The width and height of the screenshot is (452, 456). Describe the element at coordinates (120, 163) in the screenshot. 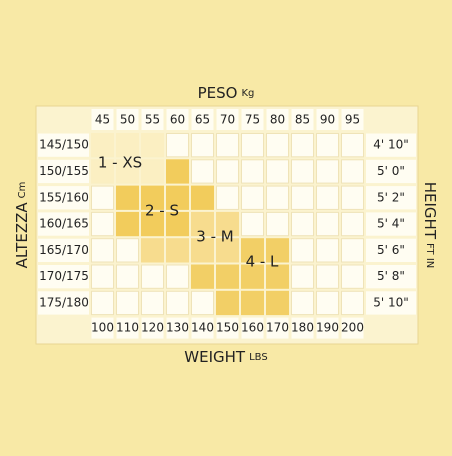

I see `size-label: 1 - XS` at that location.